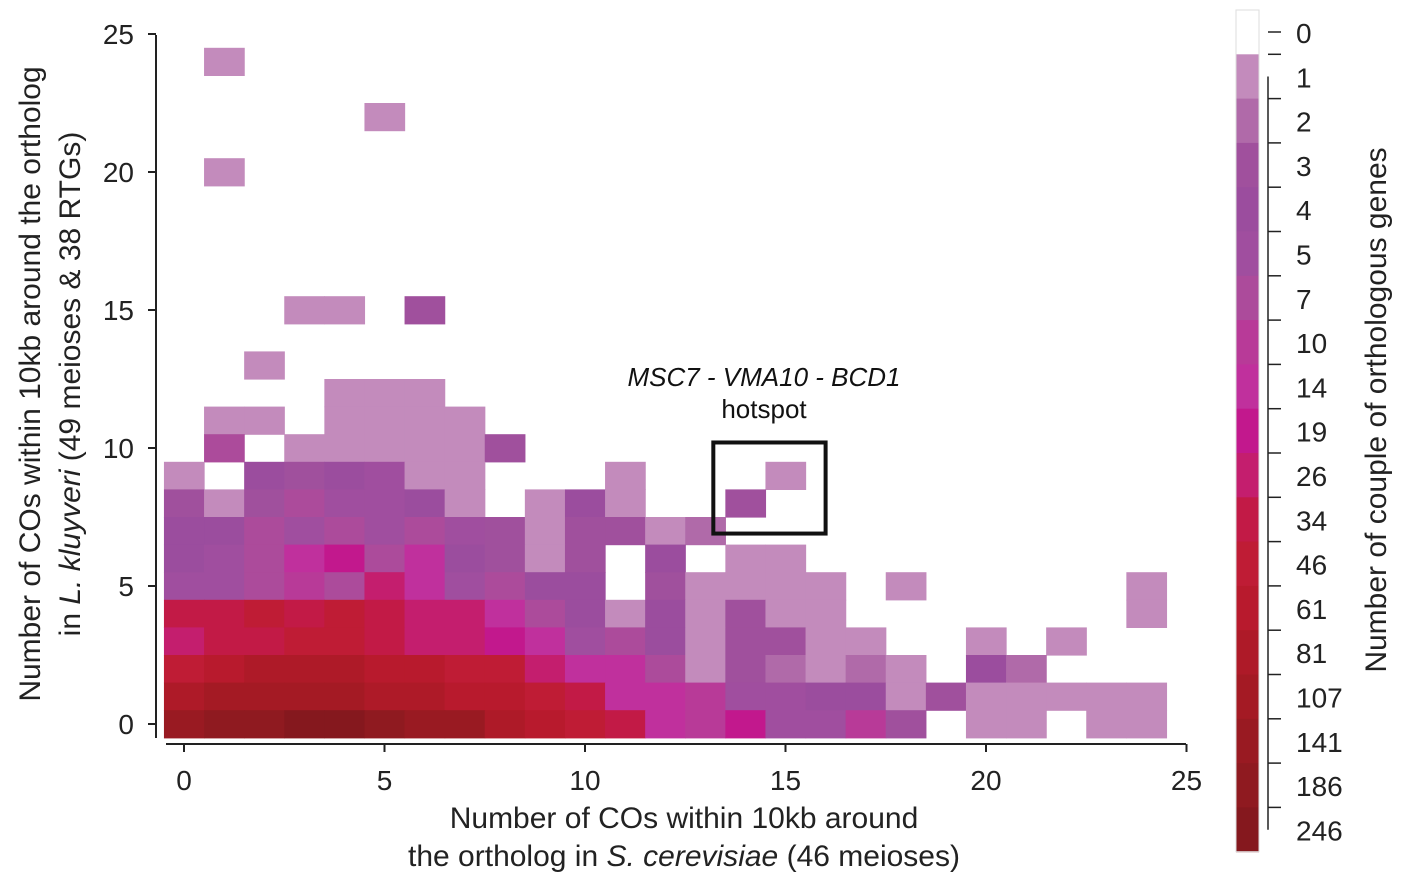 This screenshot has height=878, width=1407. What do you see at coordinates (1319, 830) in the screenshot?
I see `colorbar-label: 246` at bounding box center [1319, 830].